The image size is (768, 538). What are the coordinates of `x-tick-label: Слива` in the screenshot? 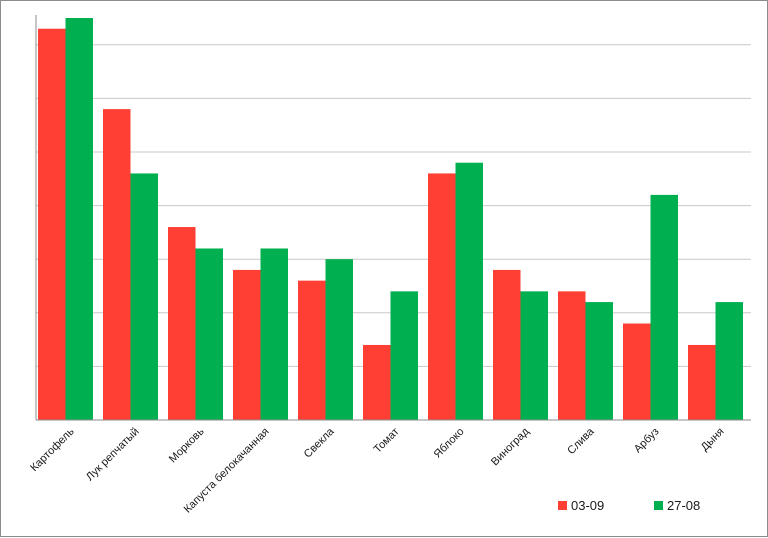 It's located at (581, 441).